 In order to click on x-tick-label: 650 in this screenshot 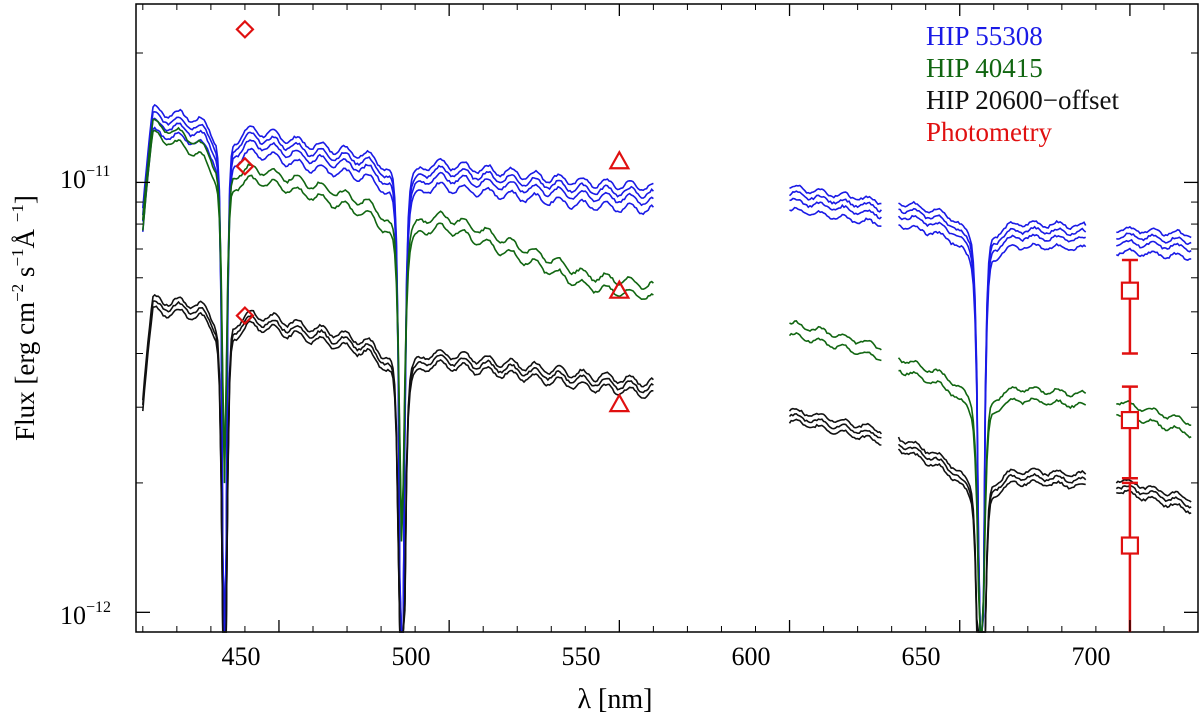, I will do `click(921, 656)`.